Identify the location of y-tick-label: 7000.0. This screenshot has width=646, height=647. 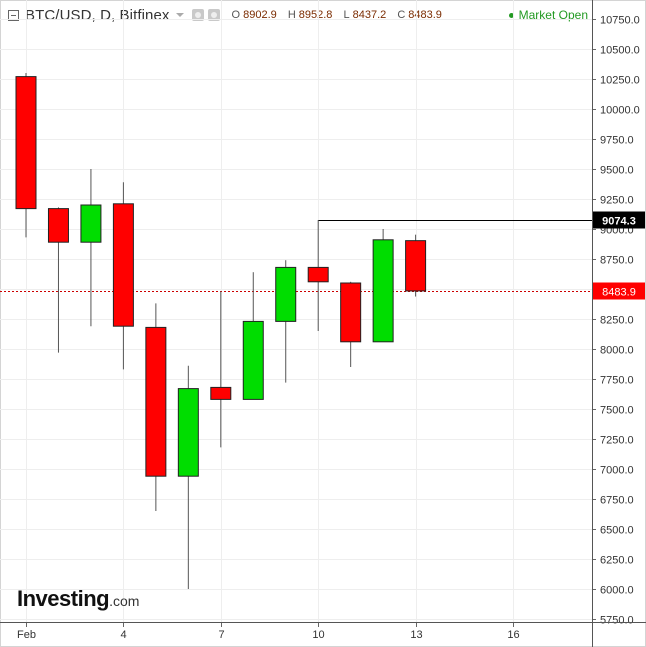
(617, 471).